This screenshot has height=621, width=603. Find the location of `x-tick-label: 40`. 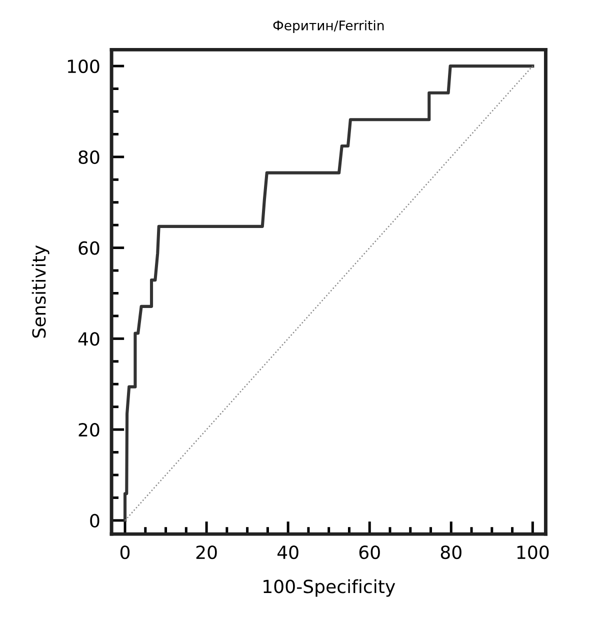

x-tick-label: 40 is located at coordinates (287, 552).